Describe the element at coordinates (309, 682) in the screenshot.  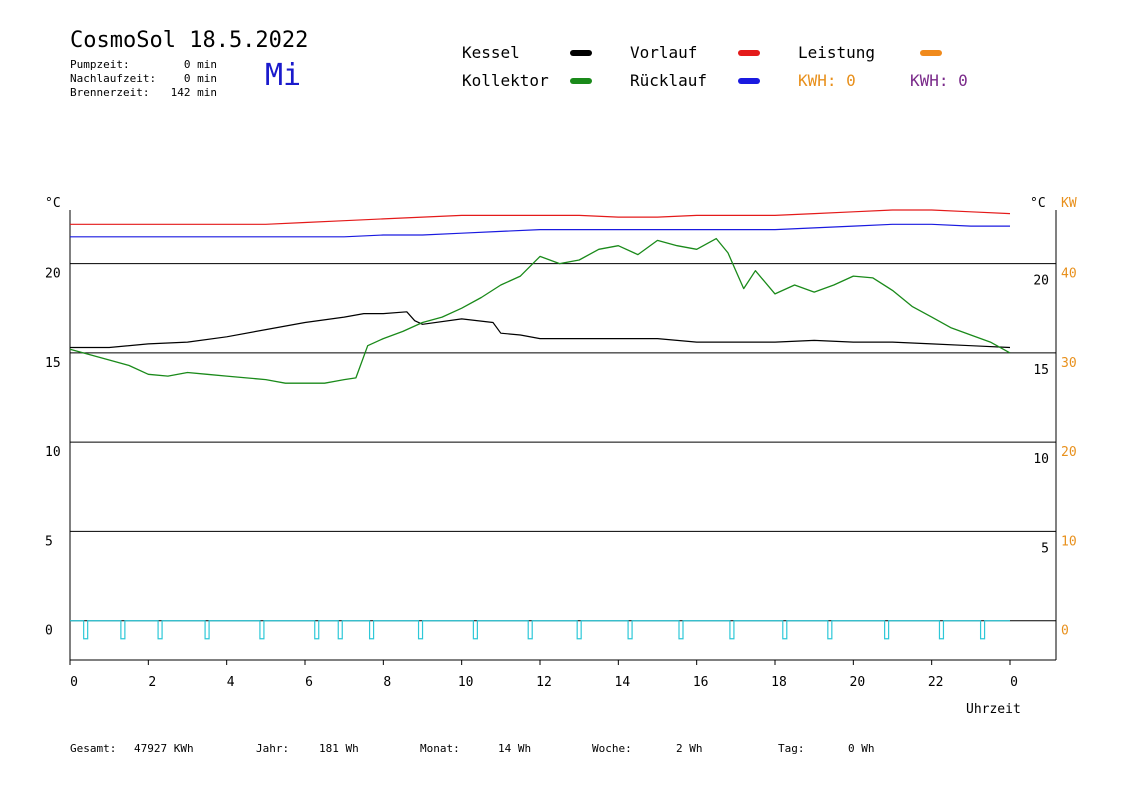
I see `x-tick-label: 6` at that location.